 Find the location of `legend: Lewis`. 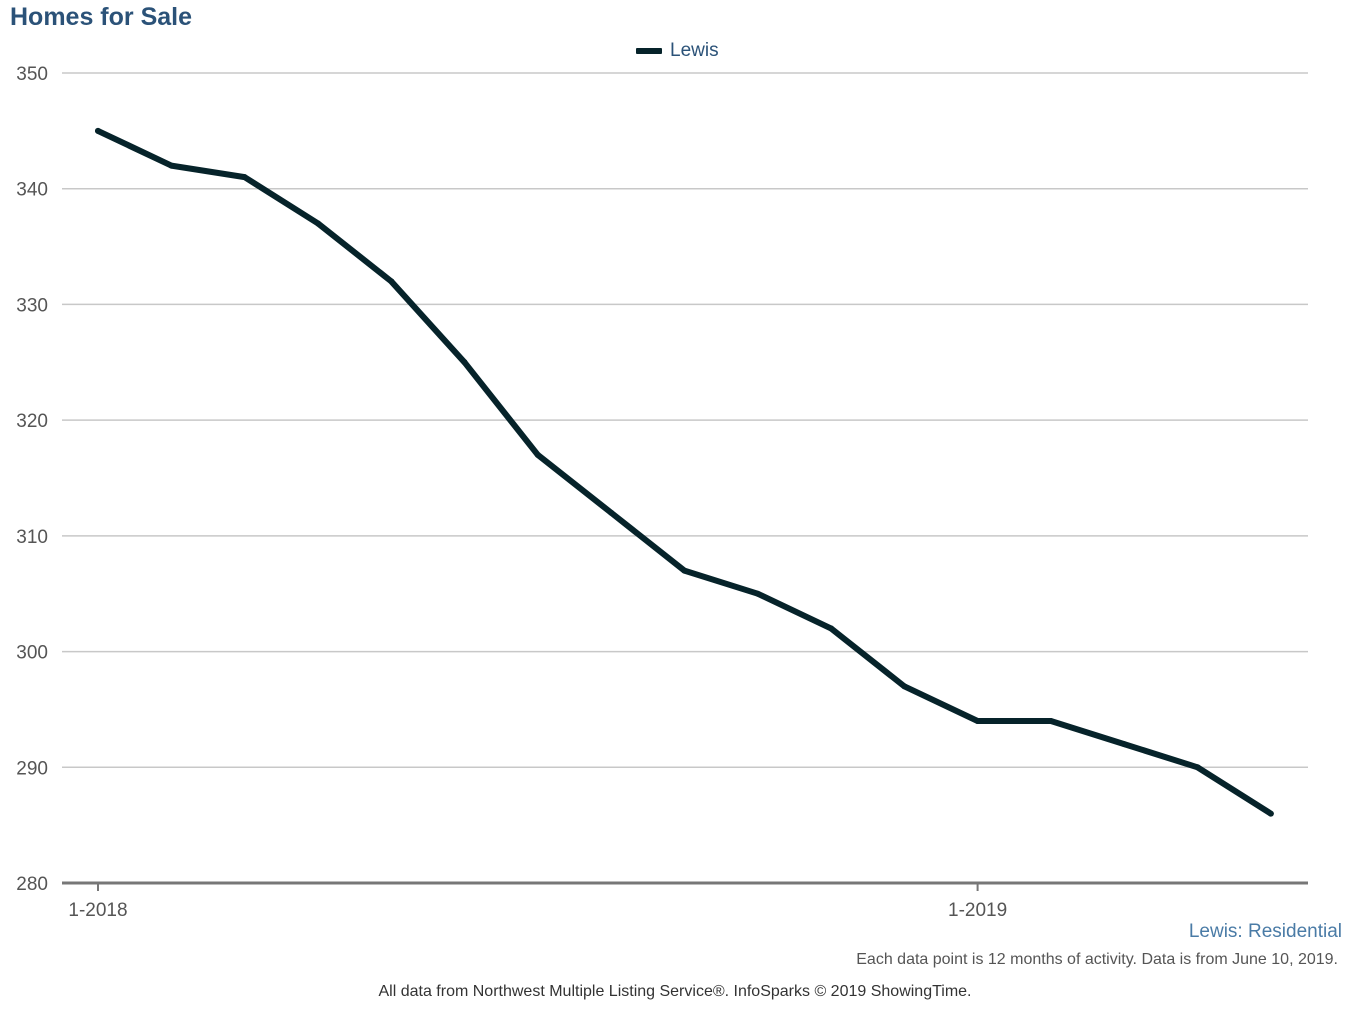

legend: Lewis is located at coordinates (677, 51).